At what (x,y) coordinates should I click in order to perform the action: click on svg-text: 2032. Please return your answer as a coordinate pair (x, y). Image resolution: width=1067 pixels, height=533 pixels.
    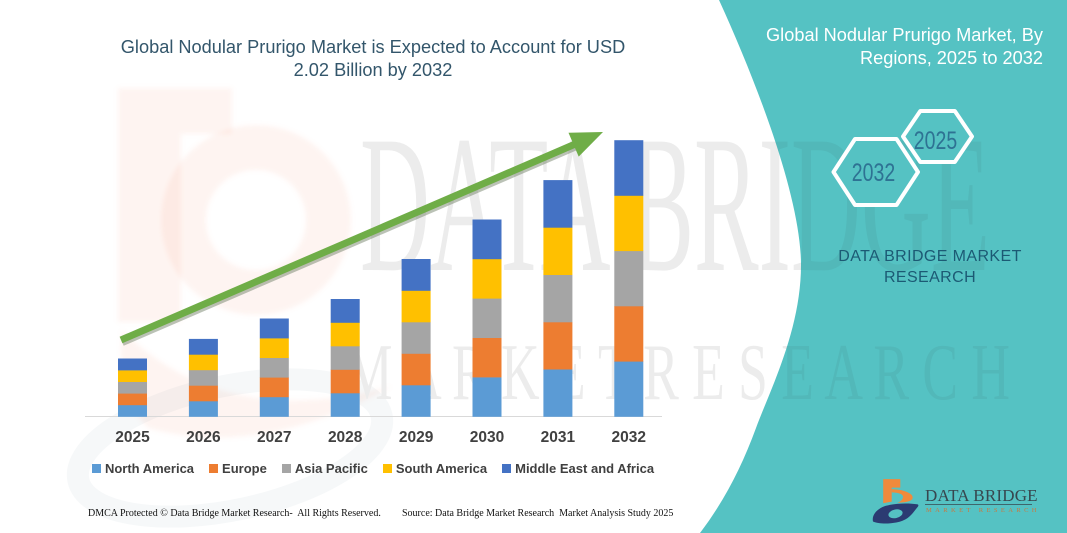
    Looking at the image, I should click on (873, 173).